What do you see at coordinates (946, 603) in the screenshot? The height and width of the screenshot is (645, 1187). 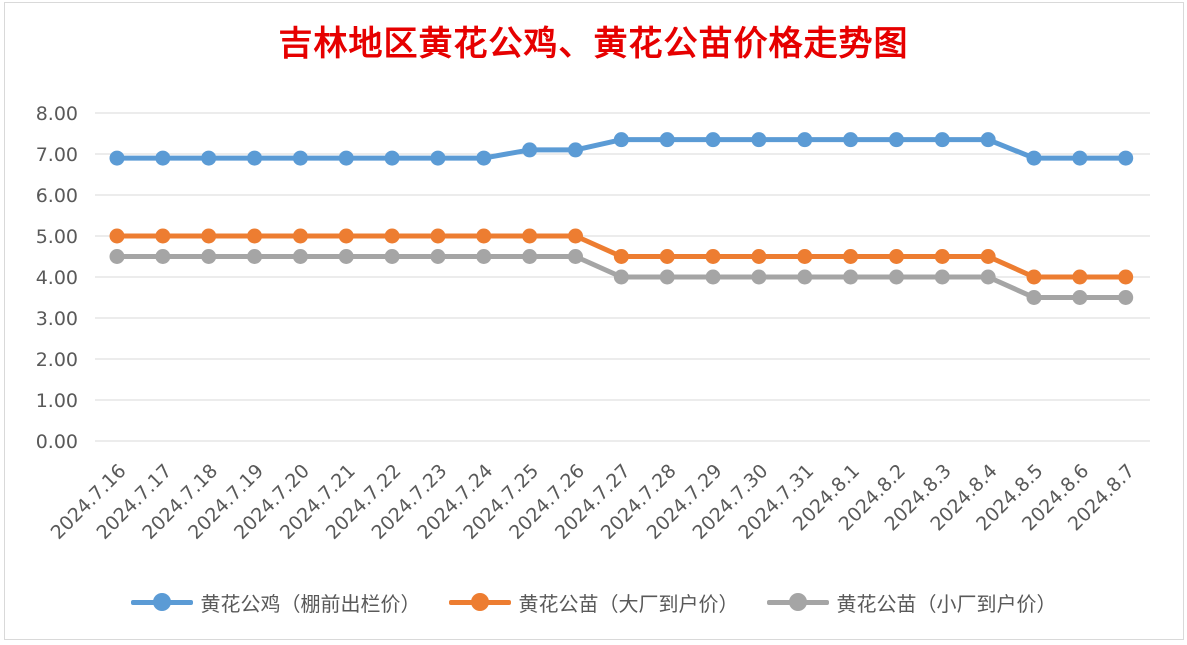 I see `legend-label: 黄花公苗（小厂到户价）` at bounding box center [946, 603].